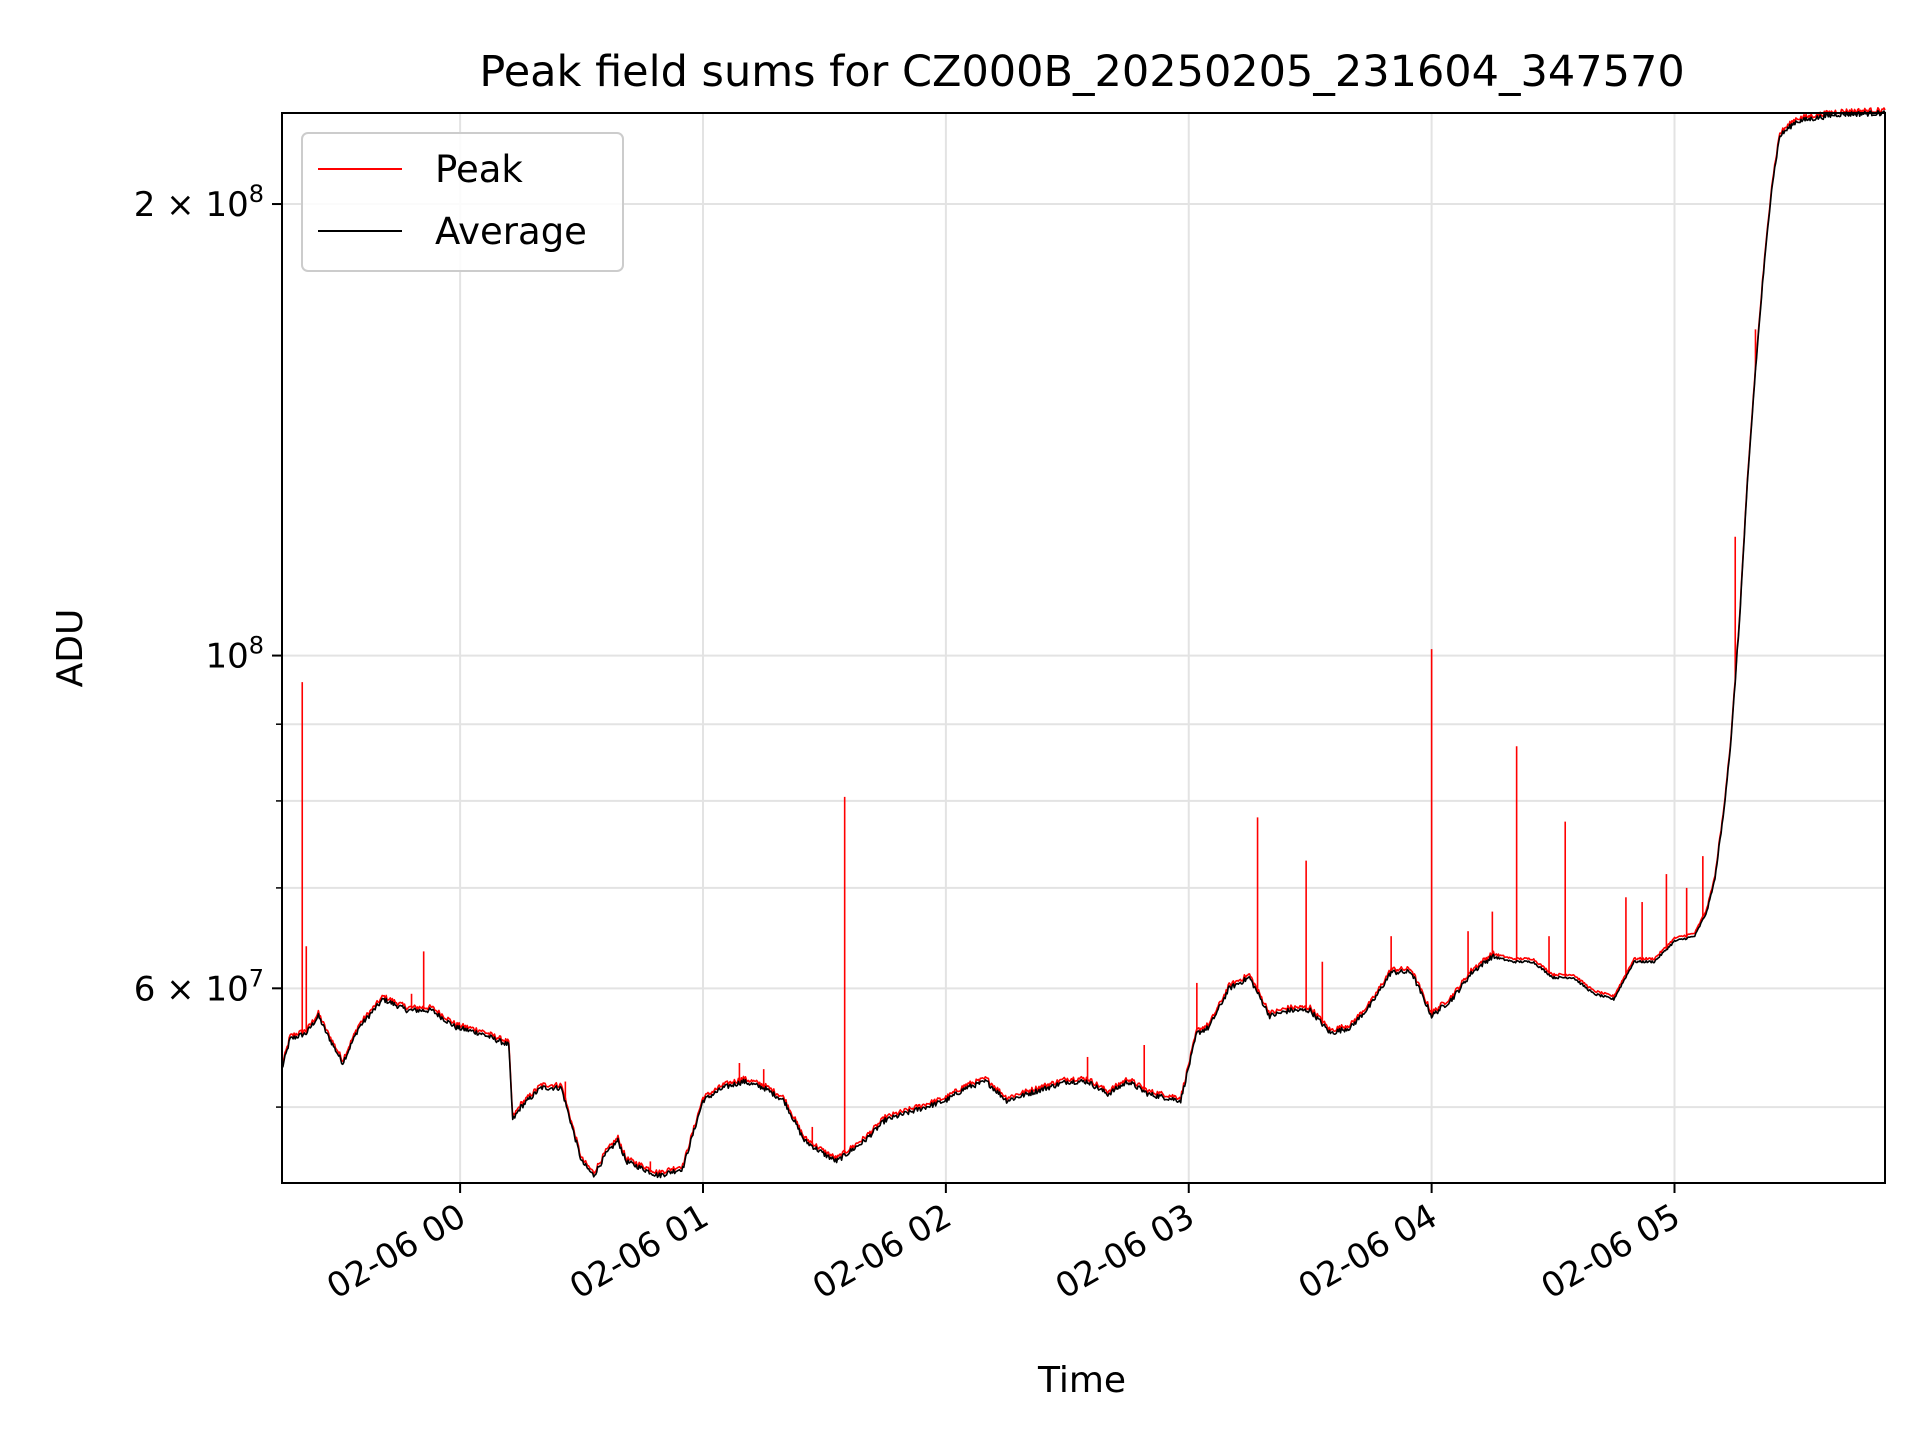 The height and width of the screenshot is (1440, 1920). I want to click on legend-box, so click(462, 202).